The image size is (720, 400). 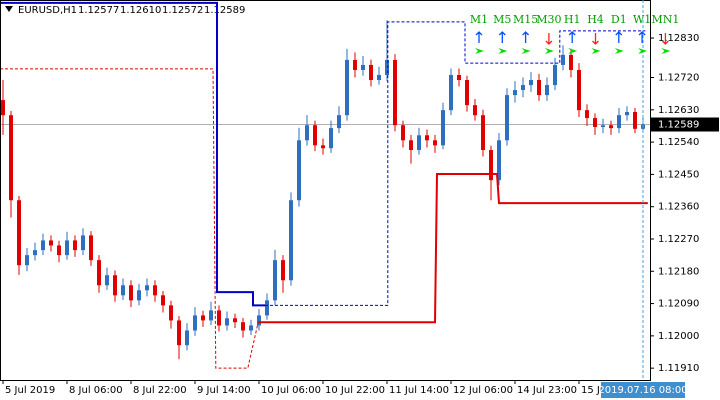 I want to click on y-tick-label: 1.12540, so click(x=678, y=142).